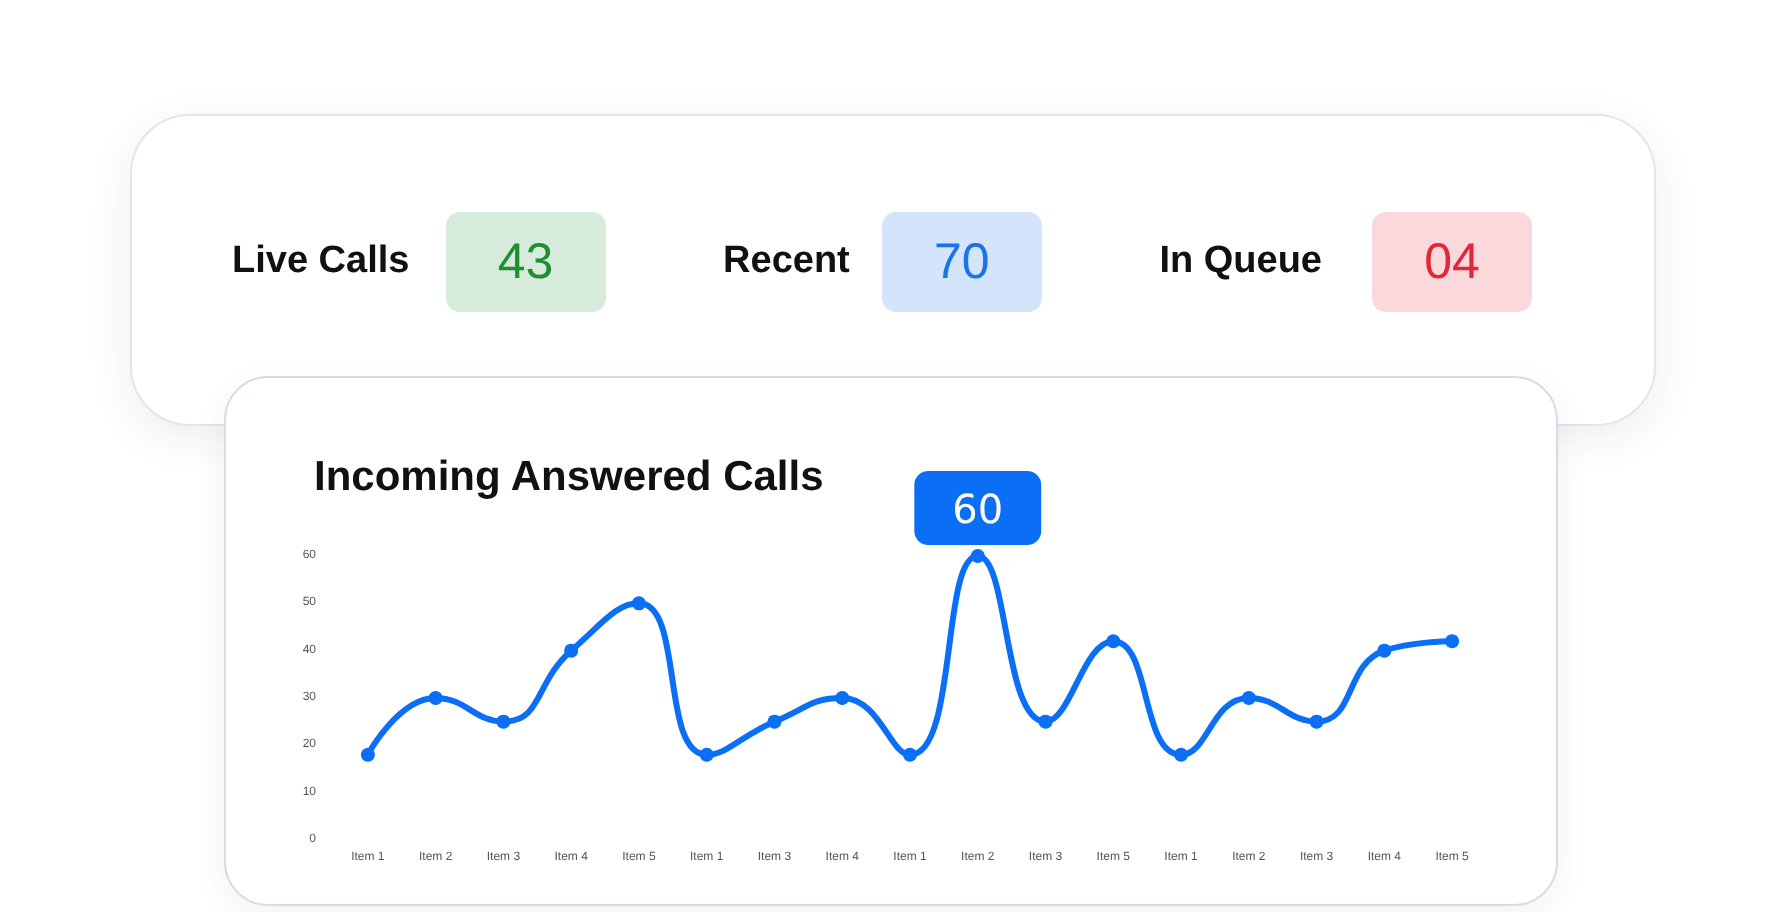 Image resolution: width=1782 pixels, height=912 pixels. Describe the element at coordinates (961, 262) in the screenshot. I see `badge: 70` at that location.